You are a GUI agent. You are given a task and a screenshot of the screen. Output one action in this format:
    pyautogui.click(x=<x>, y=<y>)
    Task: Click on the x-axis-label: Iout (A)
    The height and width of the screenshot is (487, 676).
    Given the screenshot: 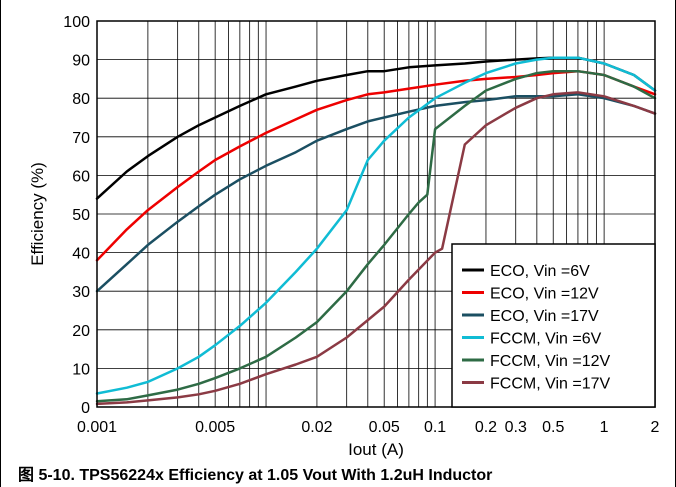 What is the action you would take?
    pyautogui.click(x=376, y=449)
    